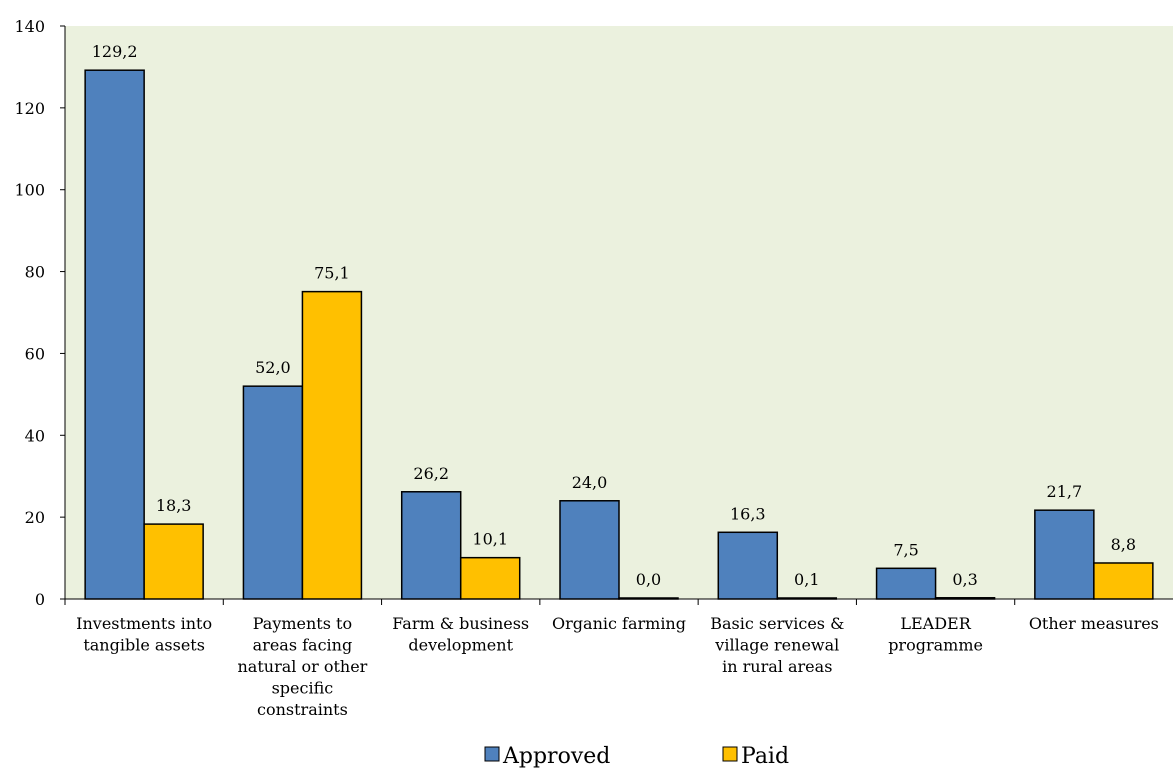 The height and width of the screenshot is (769, 1173). Describe the element at coordinates (303, 688) in the screenshot. I see `category-label-line: specific` at that location.